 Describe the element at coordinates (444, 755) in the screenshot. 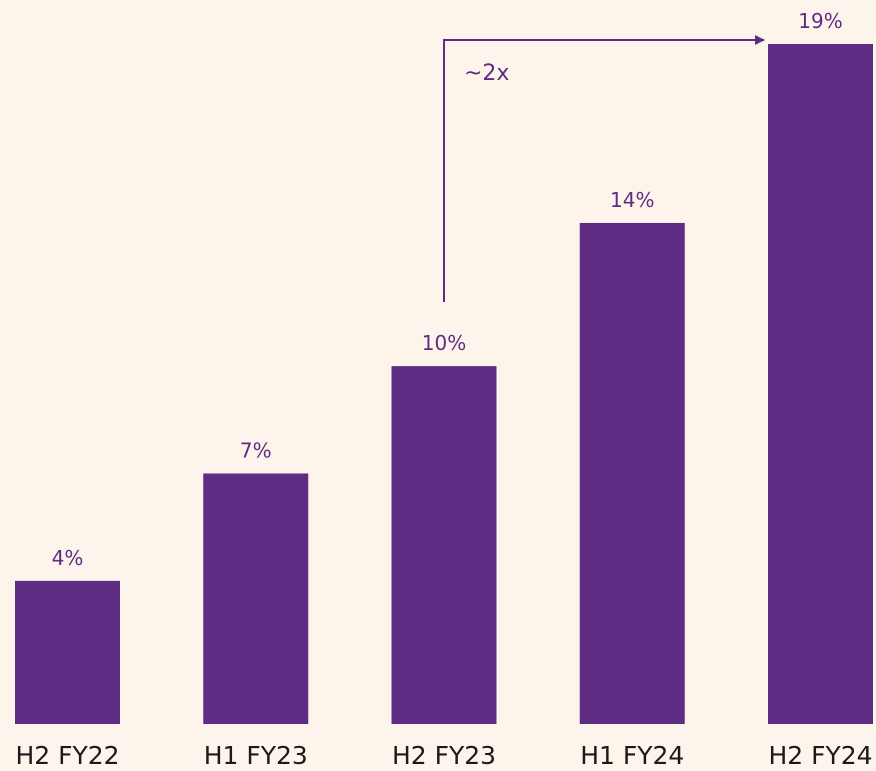

I see `x-tick-label: H2 FY23` at that location.